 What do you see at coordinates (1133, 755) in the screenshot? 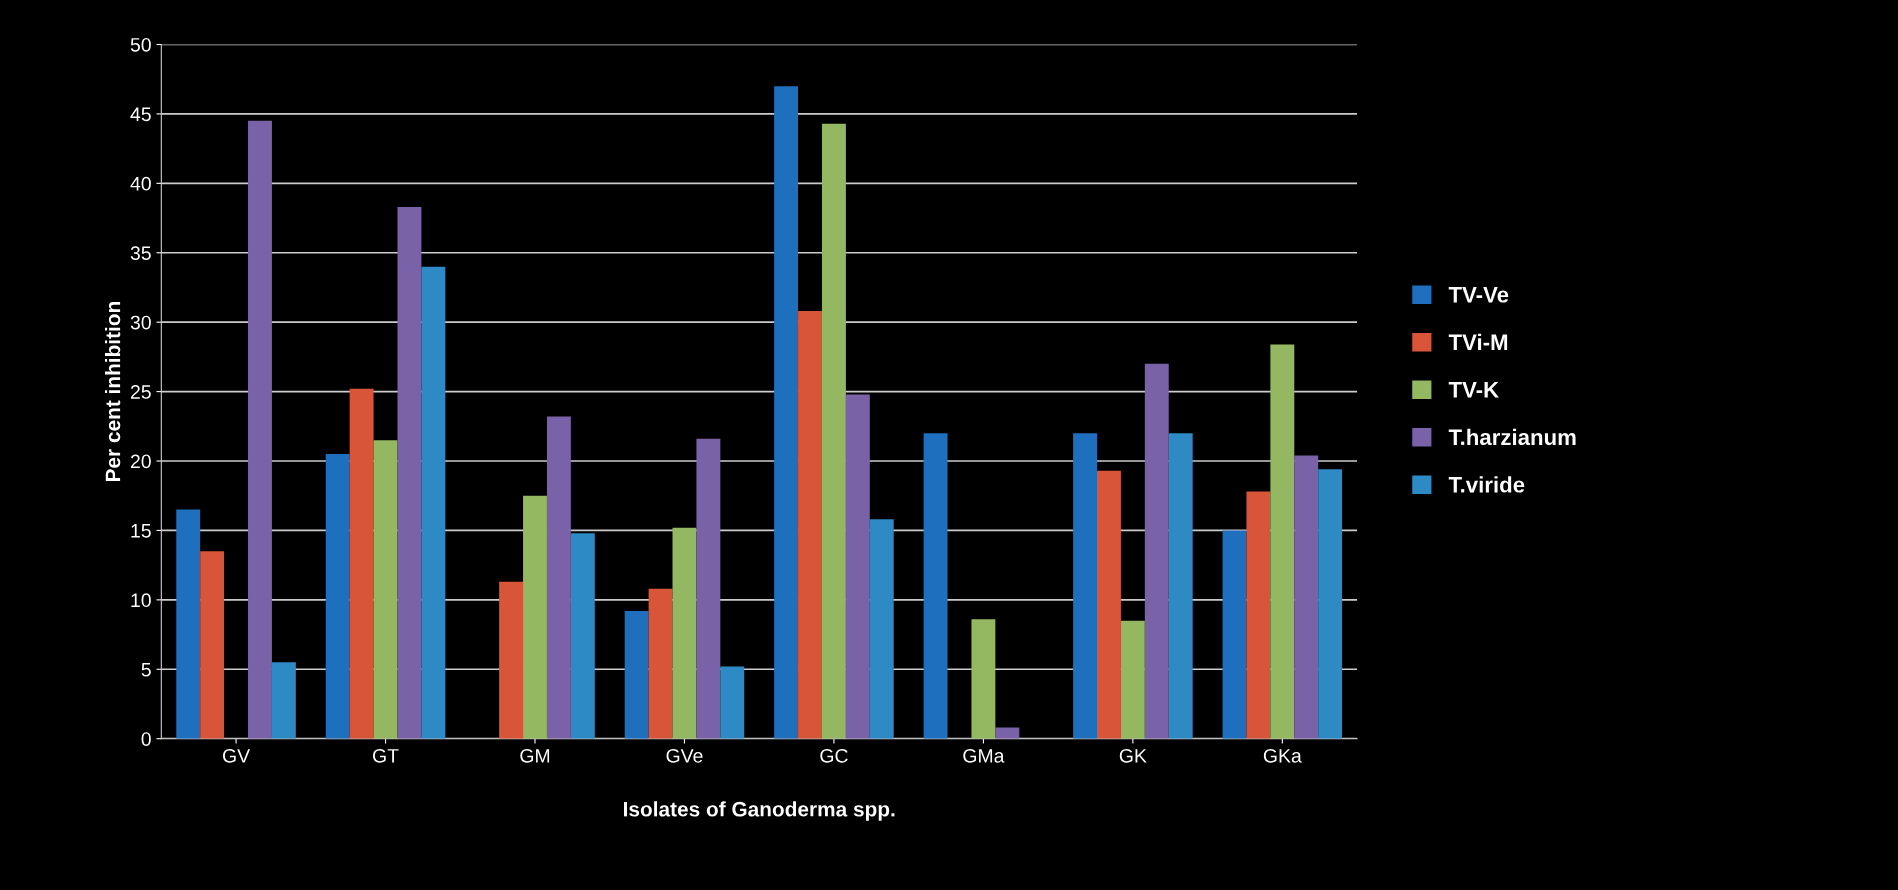
I see `x-tick-label: GK` at bounding box center [1133, 755].